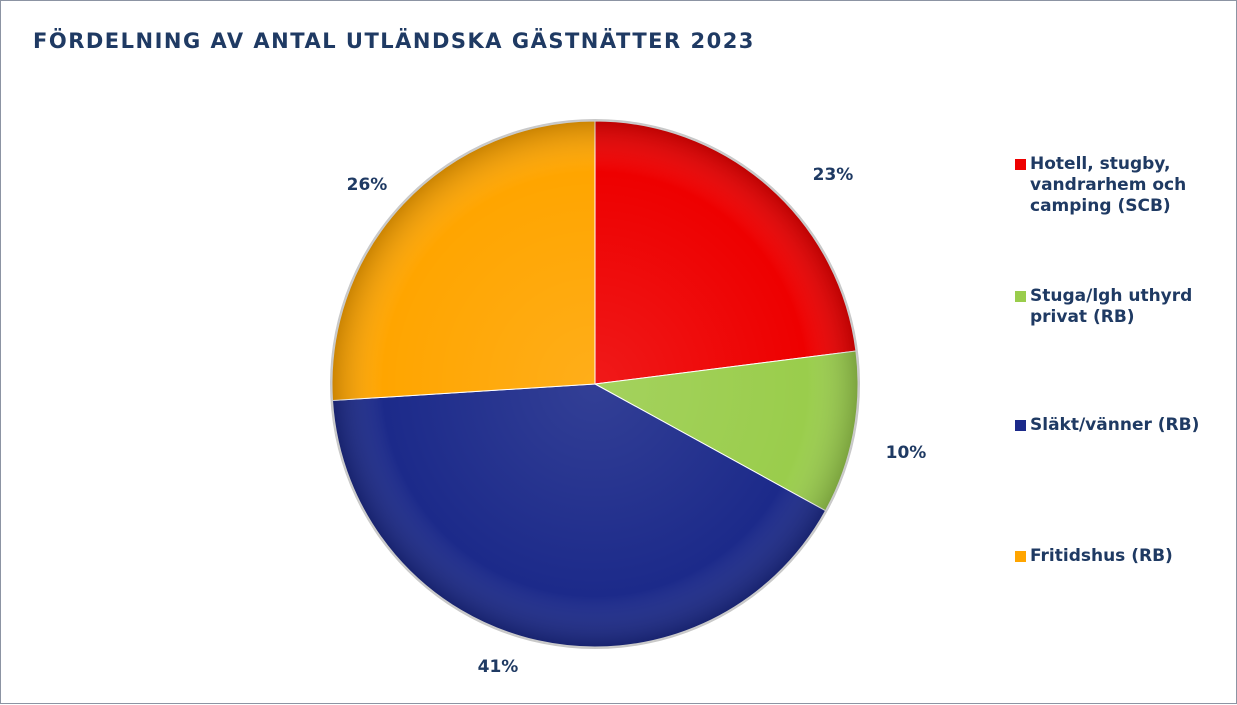  What do you see at coordinates (1111, 306) in the screenshot?
I see `legend-label-stuga: Stuga/lgh uthyrd privat (RB)` at bounding box center [1111, 306].